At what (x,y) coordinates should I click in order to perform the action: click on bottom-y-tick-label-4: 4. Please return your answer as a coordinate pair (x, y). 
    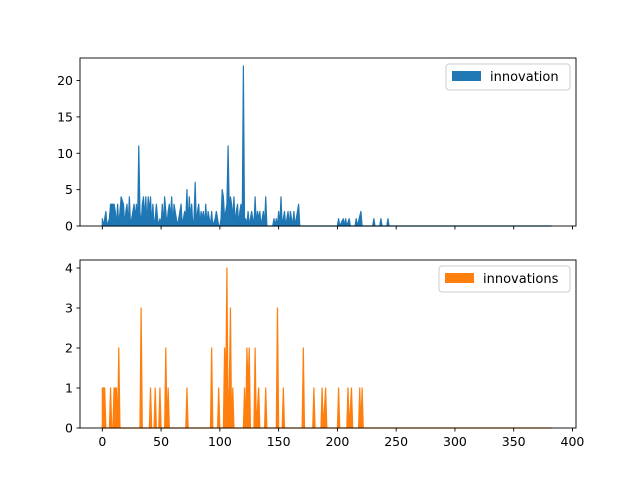
    Looking at the image, I should click on (69, 268).